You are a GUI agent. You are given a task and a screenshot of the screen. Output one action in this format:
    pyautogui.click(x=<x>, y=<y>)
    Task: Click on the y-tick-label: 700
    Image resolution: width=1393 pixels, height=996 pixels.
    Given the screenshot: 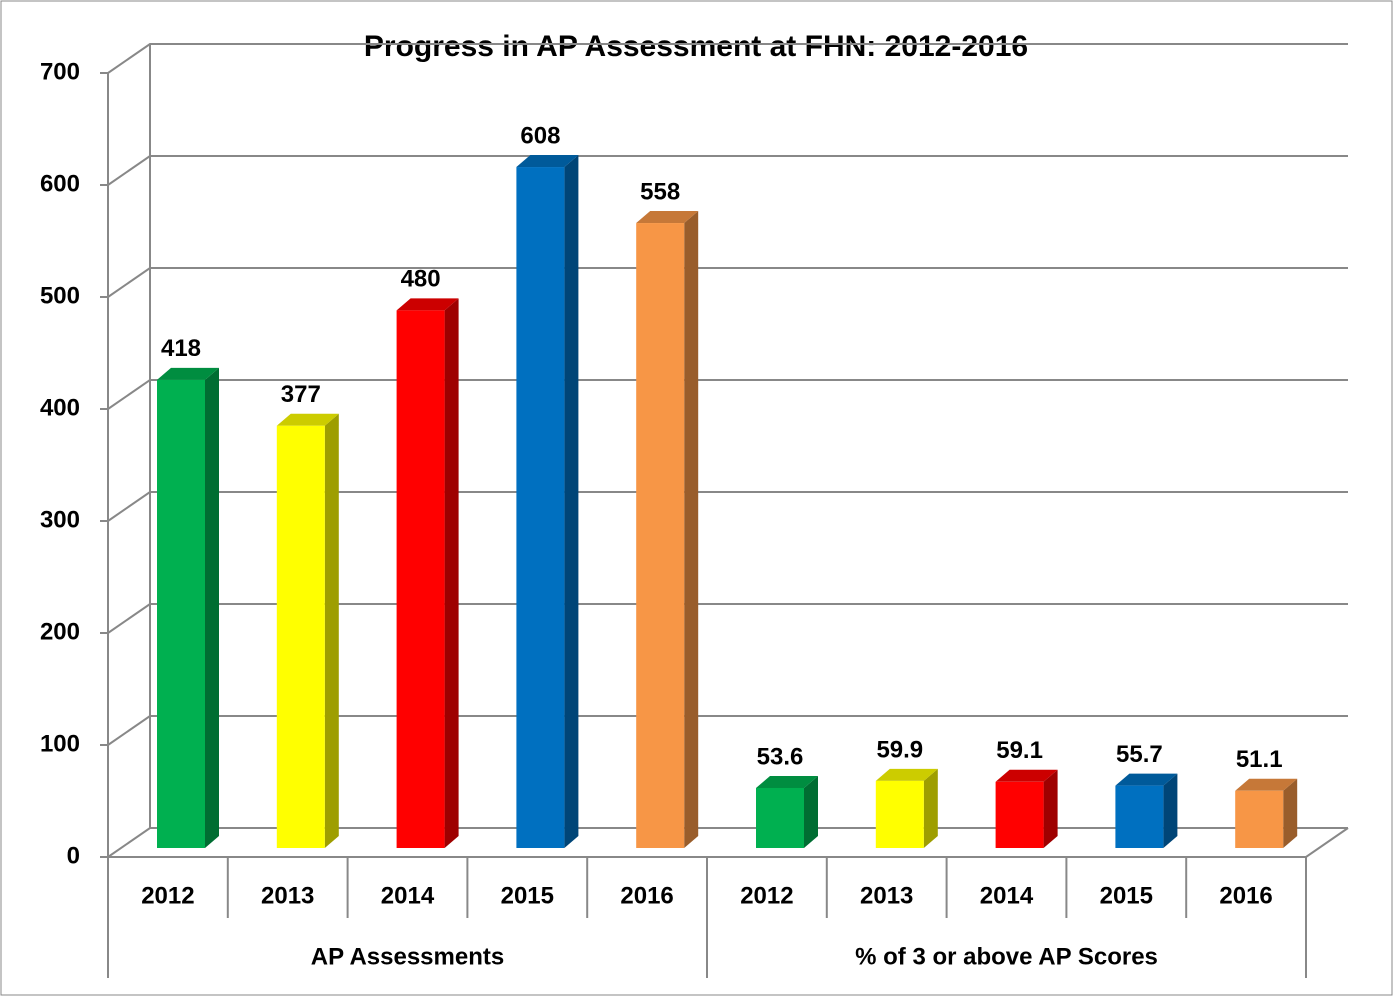 What is the action you would take?
    pyautogui.click(x=60, y=71)
    